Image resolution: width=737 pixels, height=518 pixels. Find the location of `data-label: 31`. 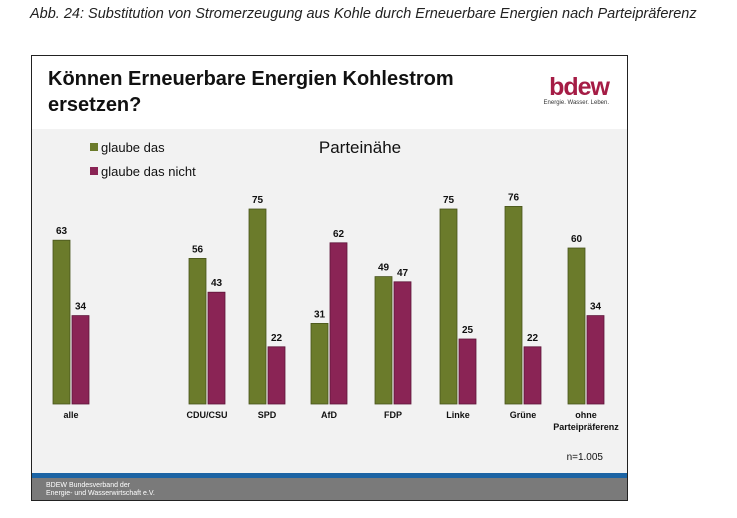

data-label: 31 is located at coordinates (320, 314).